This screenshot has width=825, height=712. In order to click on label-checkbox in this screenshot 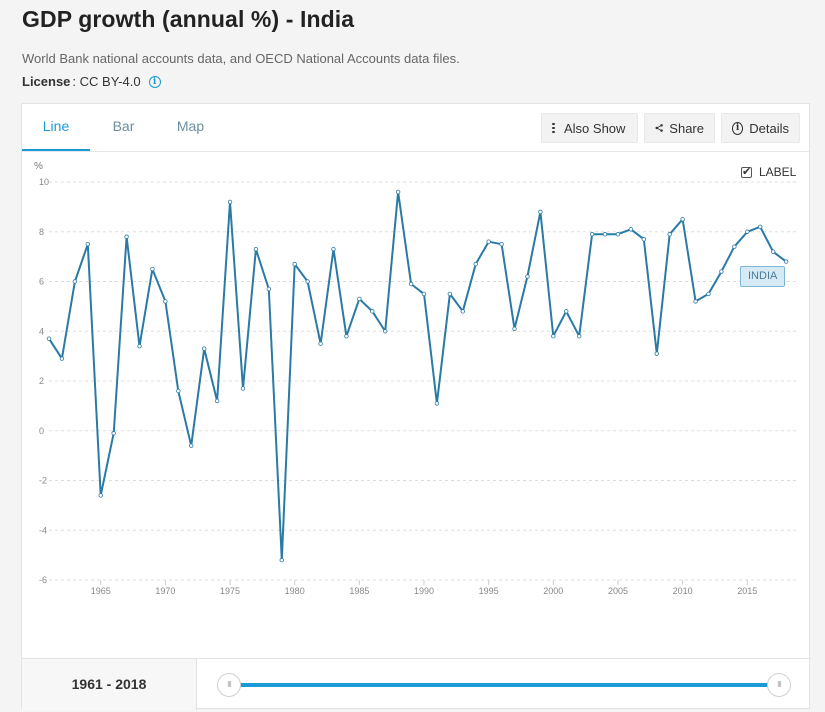, I will do `click(746, 171)`.